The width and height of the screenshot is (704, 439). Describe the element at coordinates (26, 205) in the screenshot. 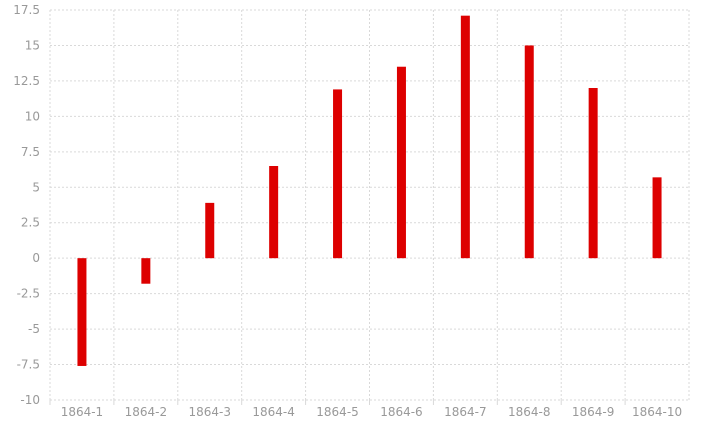

I see `y-axis-tick-labels: -10 -7.5 -5 -2.5 0 2.5 5 7.5 10 12.5 15 17.5` at that location.